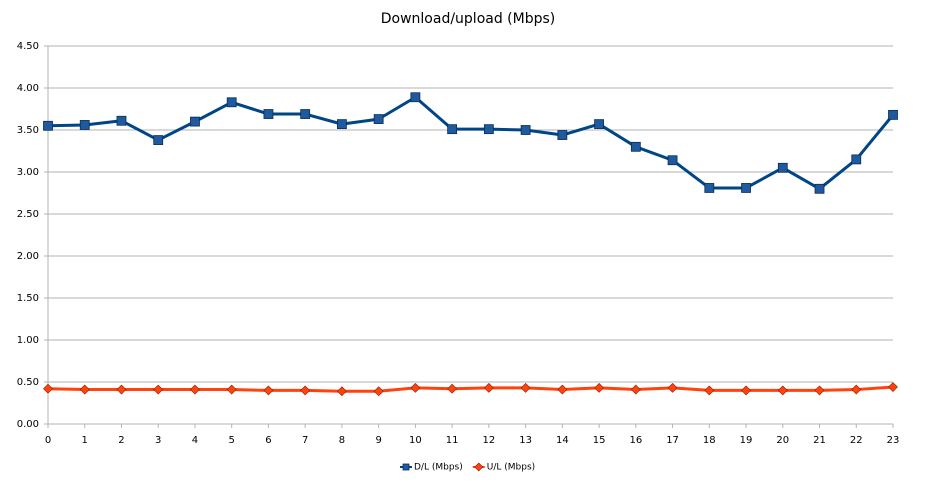 The image size is (937, 491). I want to click on x-tick-label: 10, so click(415, 440).